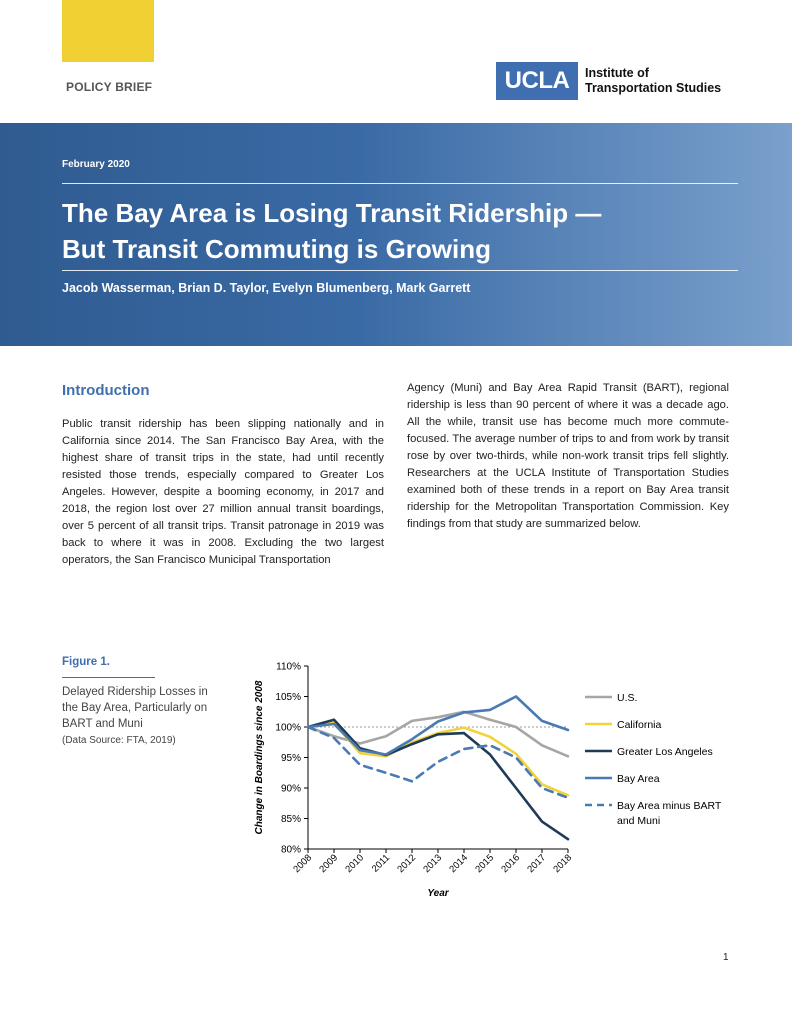  I want to click on x-tick-label: 2017, so click(536, 863).